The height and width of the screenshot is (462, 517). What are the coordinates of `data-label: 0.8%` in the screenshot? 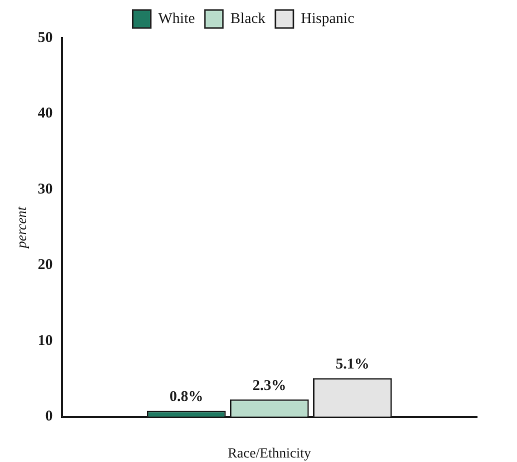 It's located at (186, 397).